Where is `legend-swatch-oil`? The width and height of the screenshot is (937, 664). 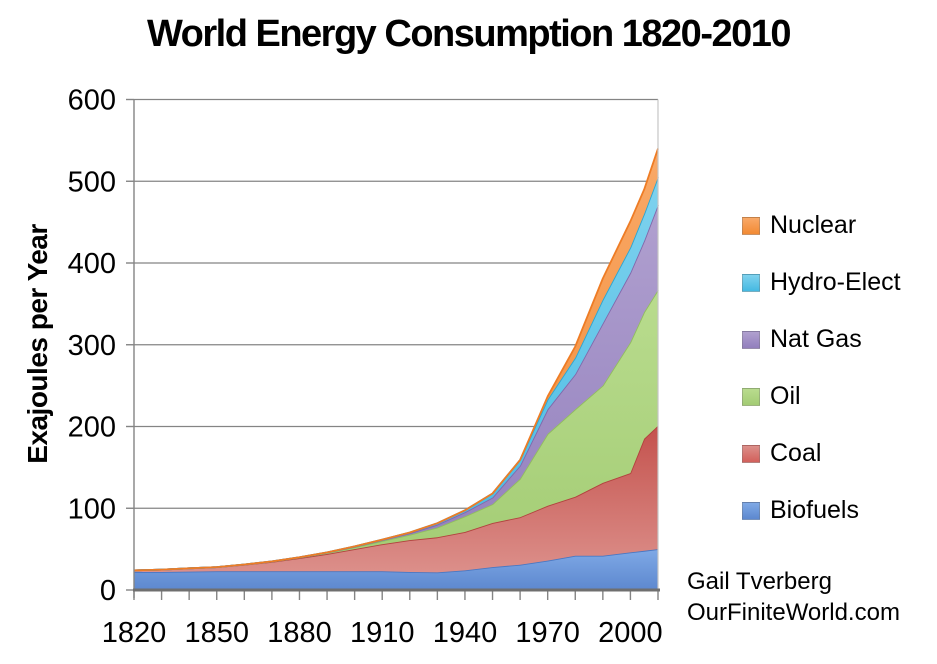 legend-swatch-oil is located at coordinates (751, 396).